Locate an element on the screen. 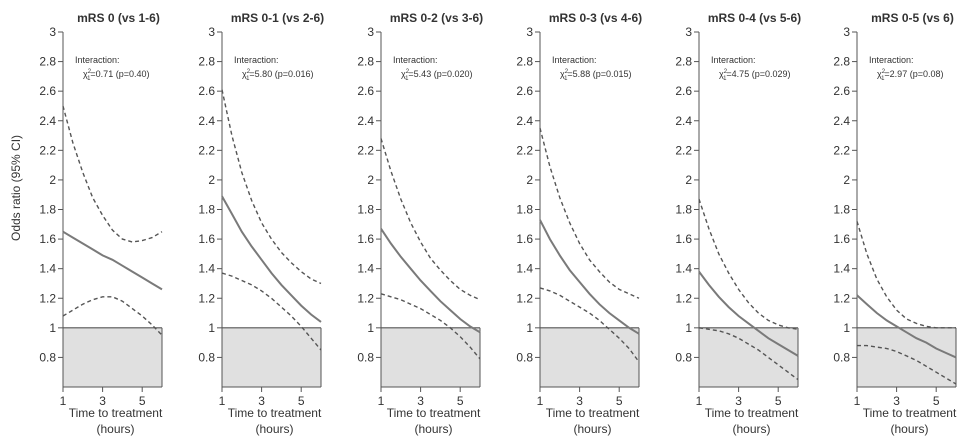  panel-title: mRS 0 (vs 1-6) is located at coordinates (118, 18).